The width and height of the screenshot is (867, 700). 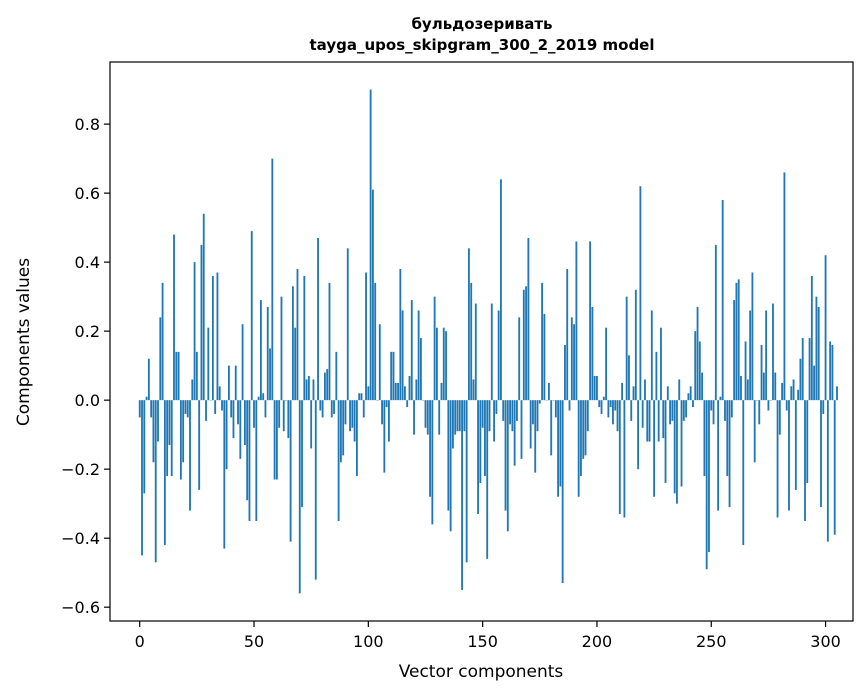 I want to click on y-tick-label: 0.4, so click(x=87, y=262).